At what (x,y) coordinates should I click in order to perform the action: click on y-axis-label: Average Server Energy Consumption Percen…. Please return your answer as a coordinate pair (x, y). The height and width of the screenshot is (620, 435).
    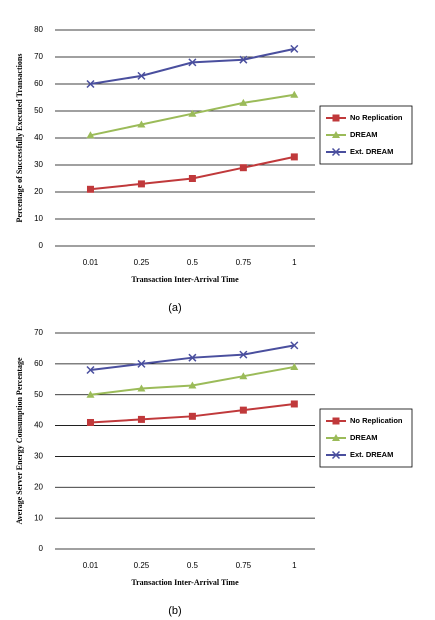
    Looking at the image, I should click on (19, 441).